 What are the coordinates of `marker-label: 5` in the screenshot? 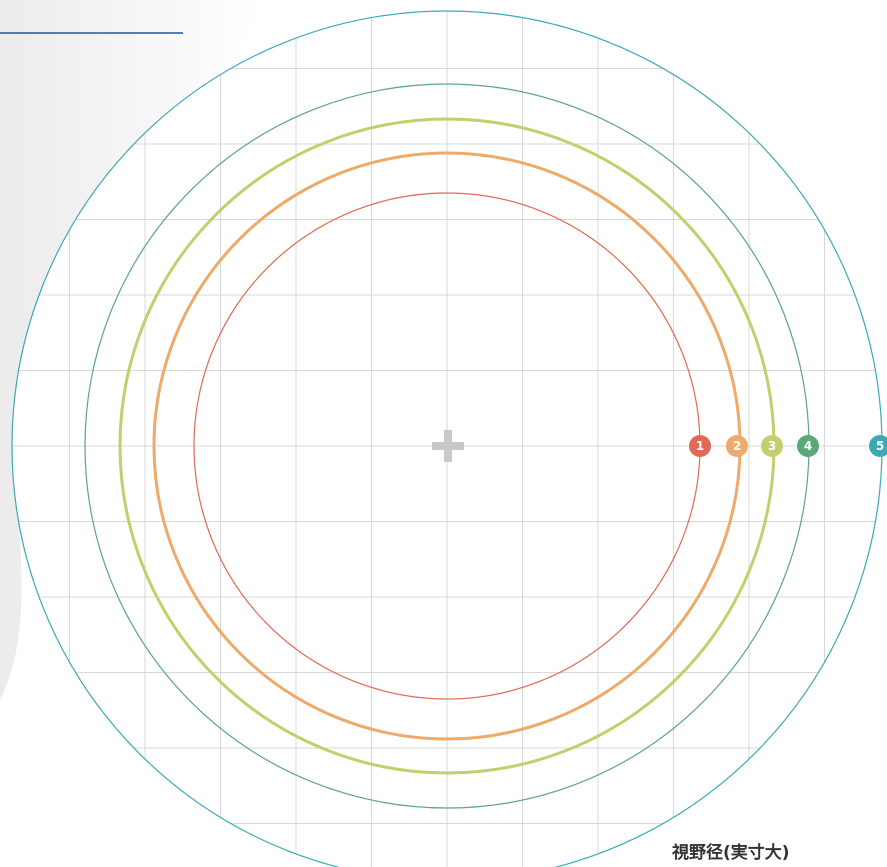 It's located at (880, 446).